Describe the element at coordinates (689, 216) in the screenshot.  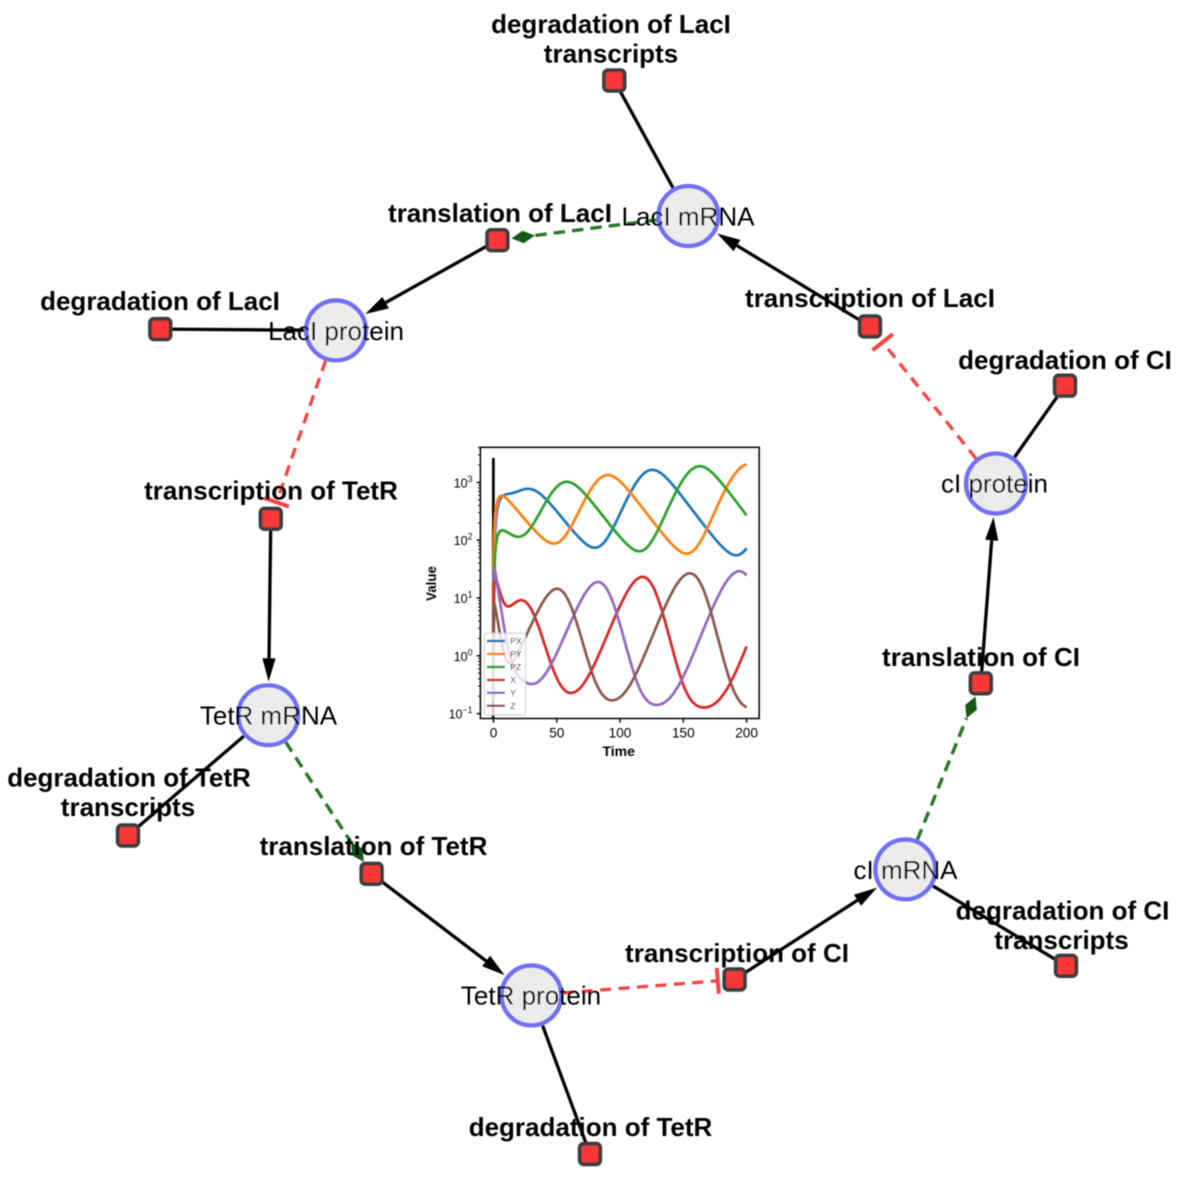
I see `svg-text: LacI mRNA` at that location.